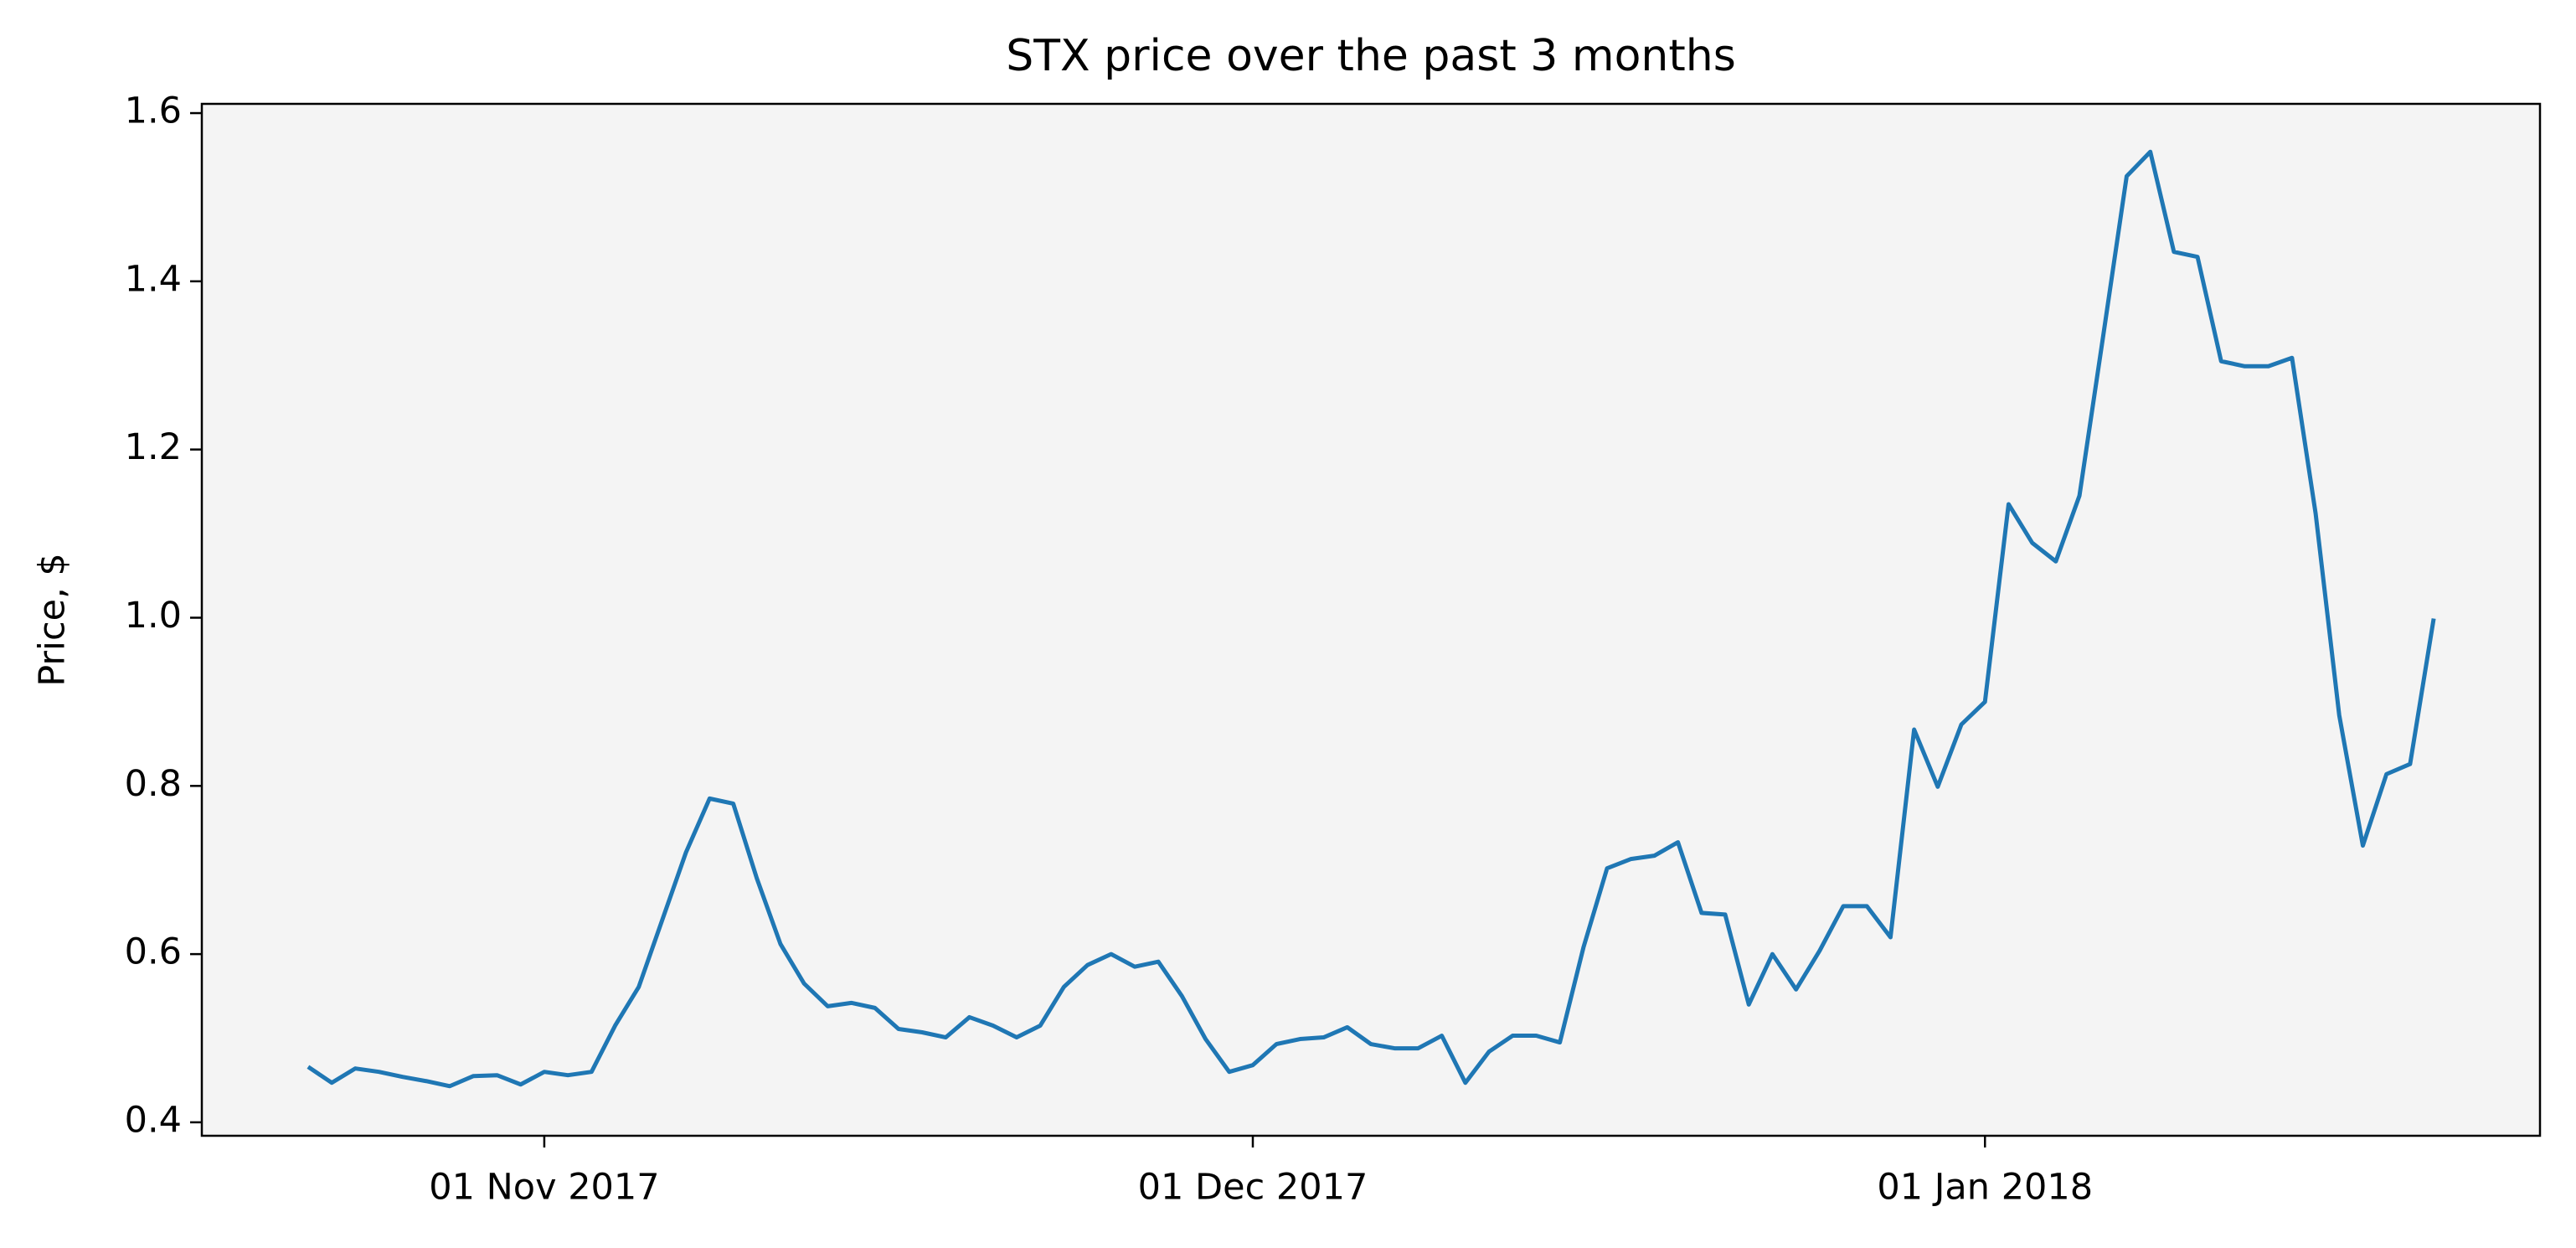 Image resolution: width=2576 pixels, height=1248 pixels. I want to click on y-axis-label: Price, $, so click(53, 620).